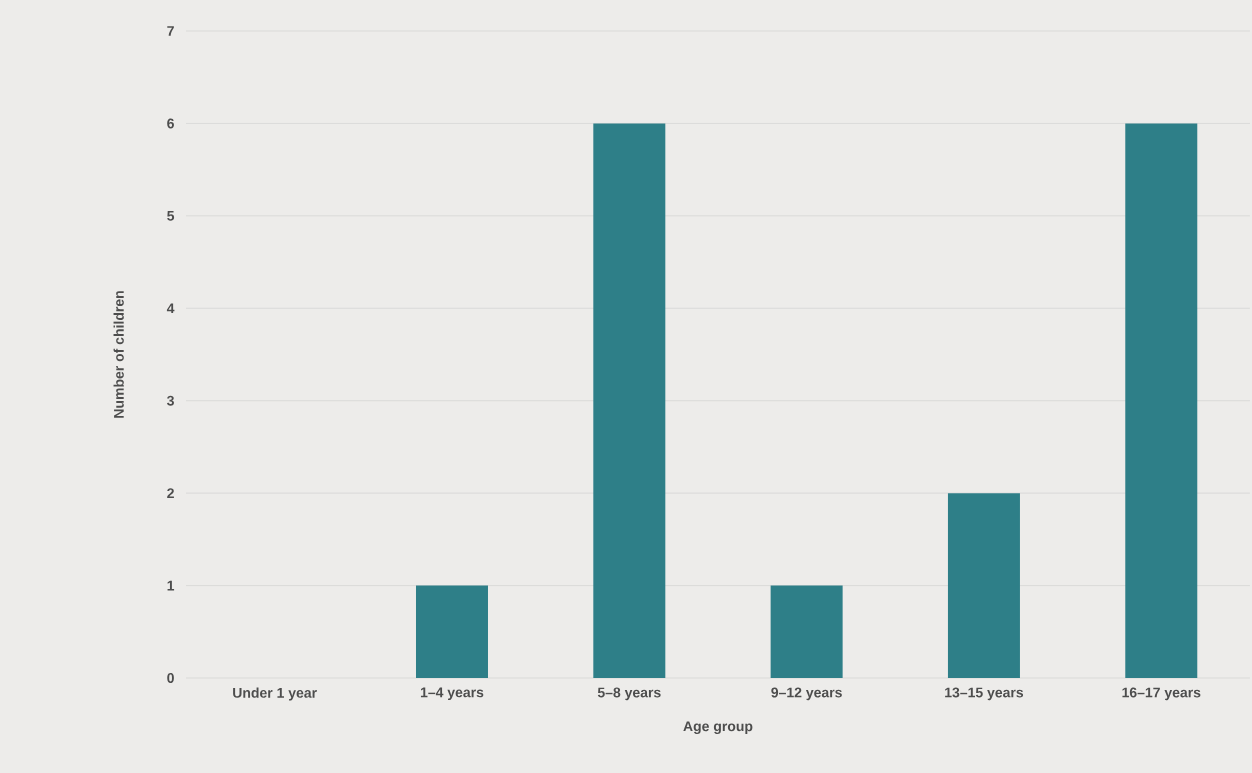  Describe the element at coordinates (170, 123) in the screenshot. I see `y-tick-label: 6` at that location.